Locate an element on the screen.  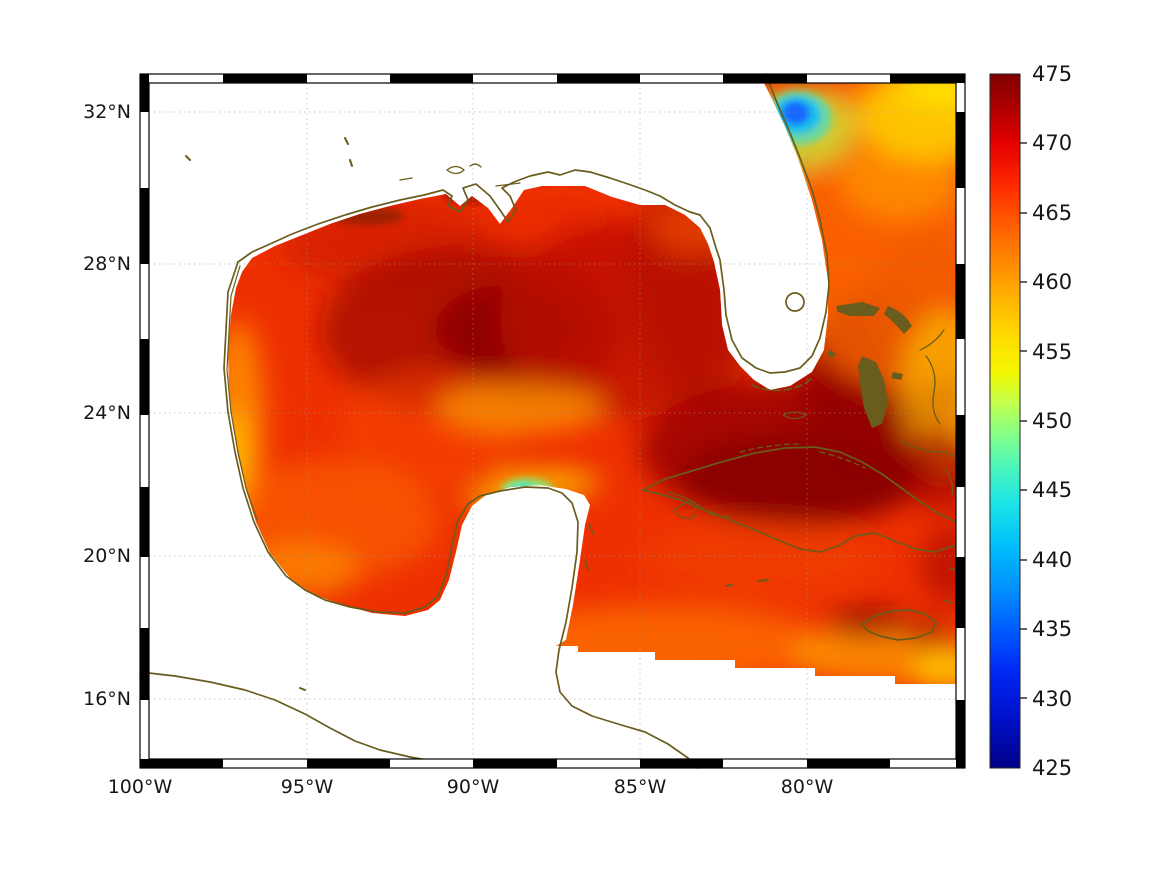
colorbar-tick-label: 475 is located at coordinates (1052, 74).